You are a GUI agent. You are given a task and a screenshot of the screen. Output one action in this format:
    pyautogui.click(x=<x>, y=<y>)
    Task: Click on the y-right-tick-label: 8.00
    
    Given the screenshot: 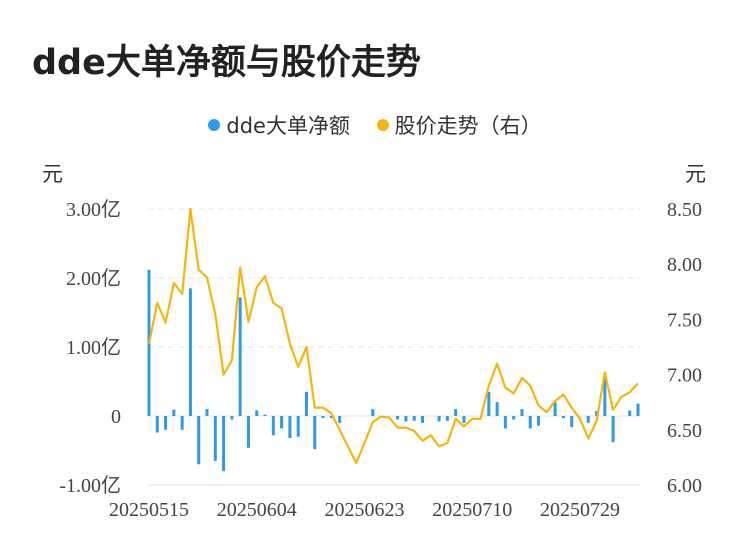 What is the action you would take?
    pyautogui.click(x=684, y=265)
    